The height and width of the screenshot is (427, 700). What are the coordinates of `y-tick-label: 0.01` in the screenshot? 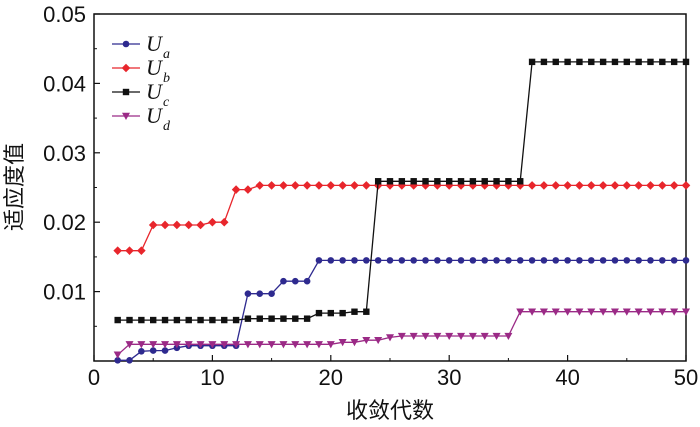 It's located at (64, 292).